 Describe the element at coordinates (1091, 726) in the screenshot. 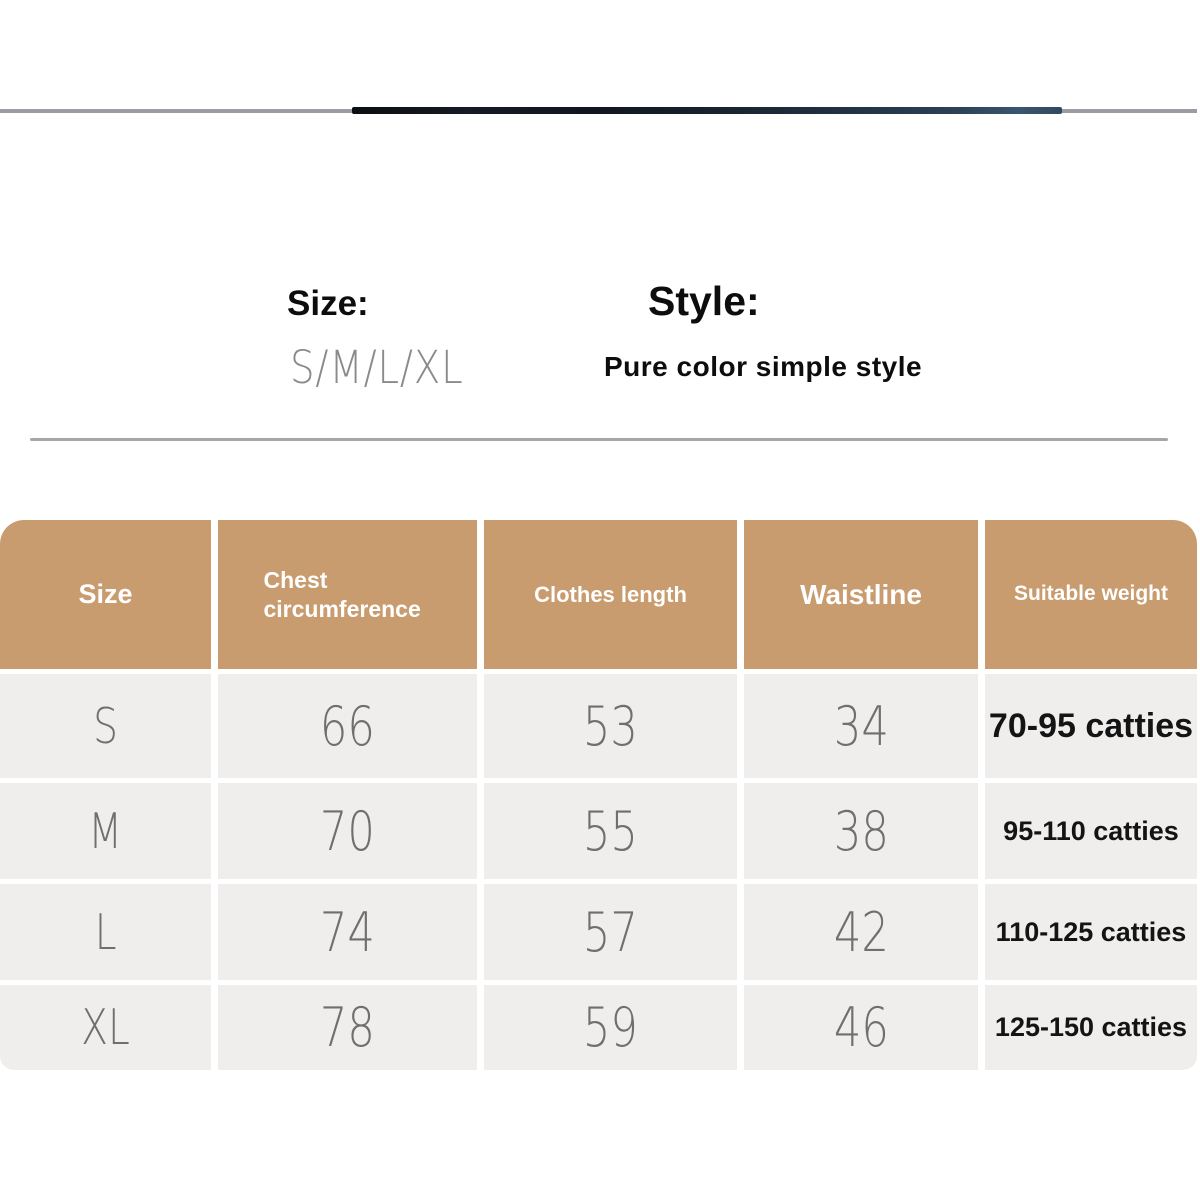

I see `cell-weight-s: 70-95 catties` at that location.